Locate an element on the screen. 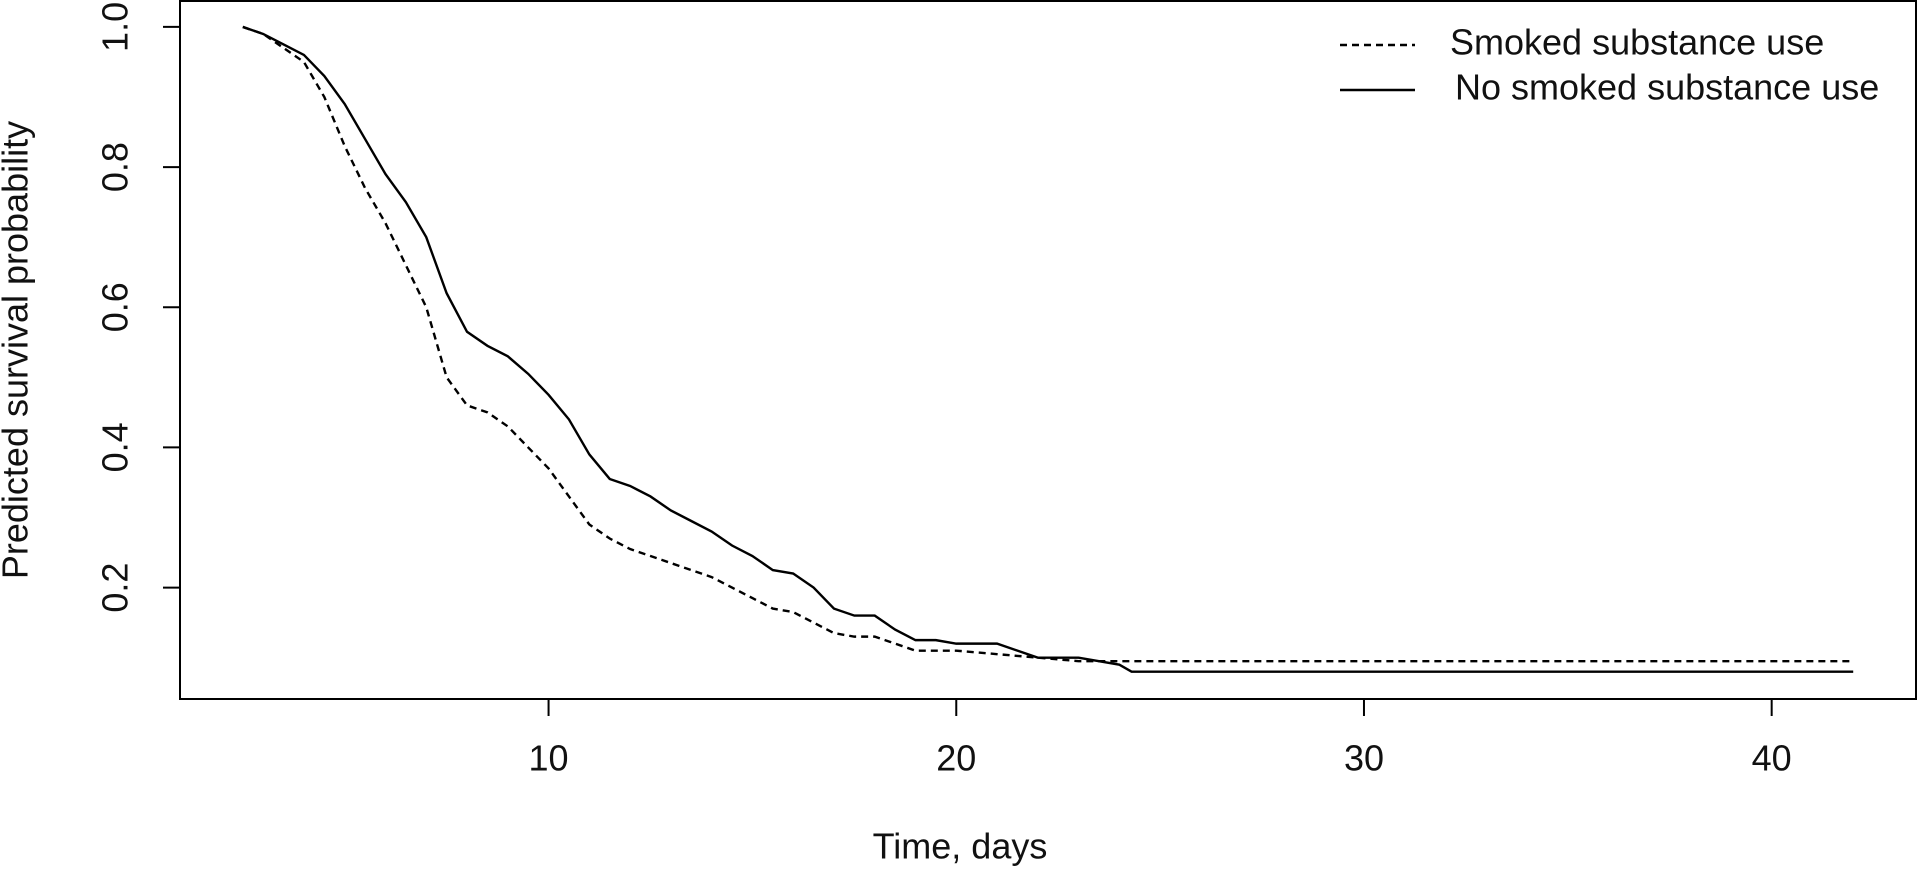 The height and width of the screenshot is (869, 1920). y-tick-label: 0.6 is located at coordinates (115, 307).